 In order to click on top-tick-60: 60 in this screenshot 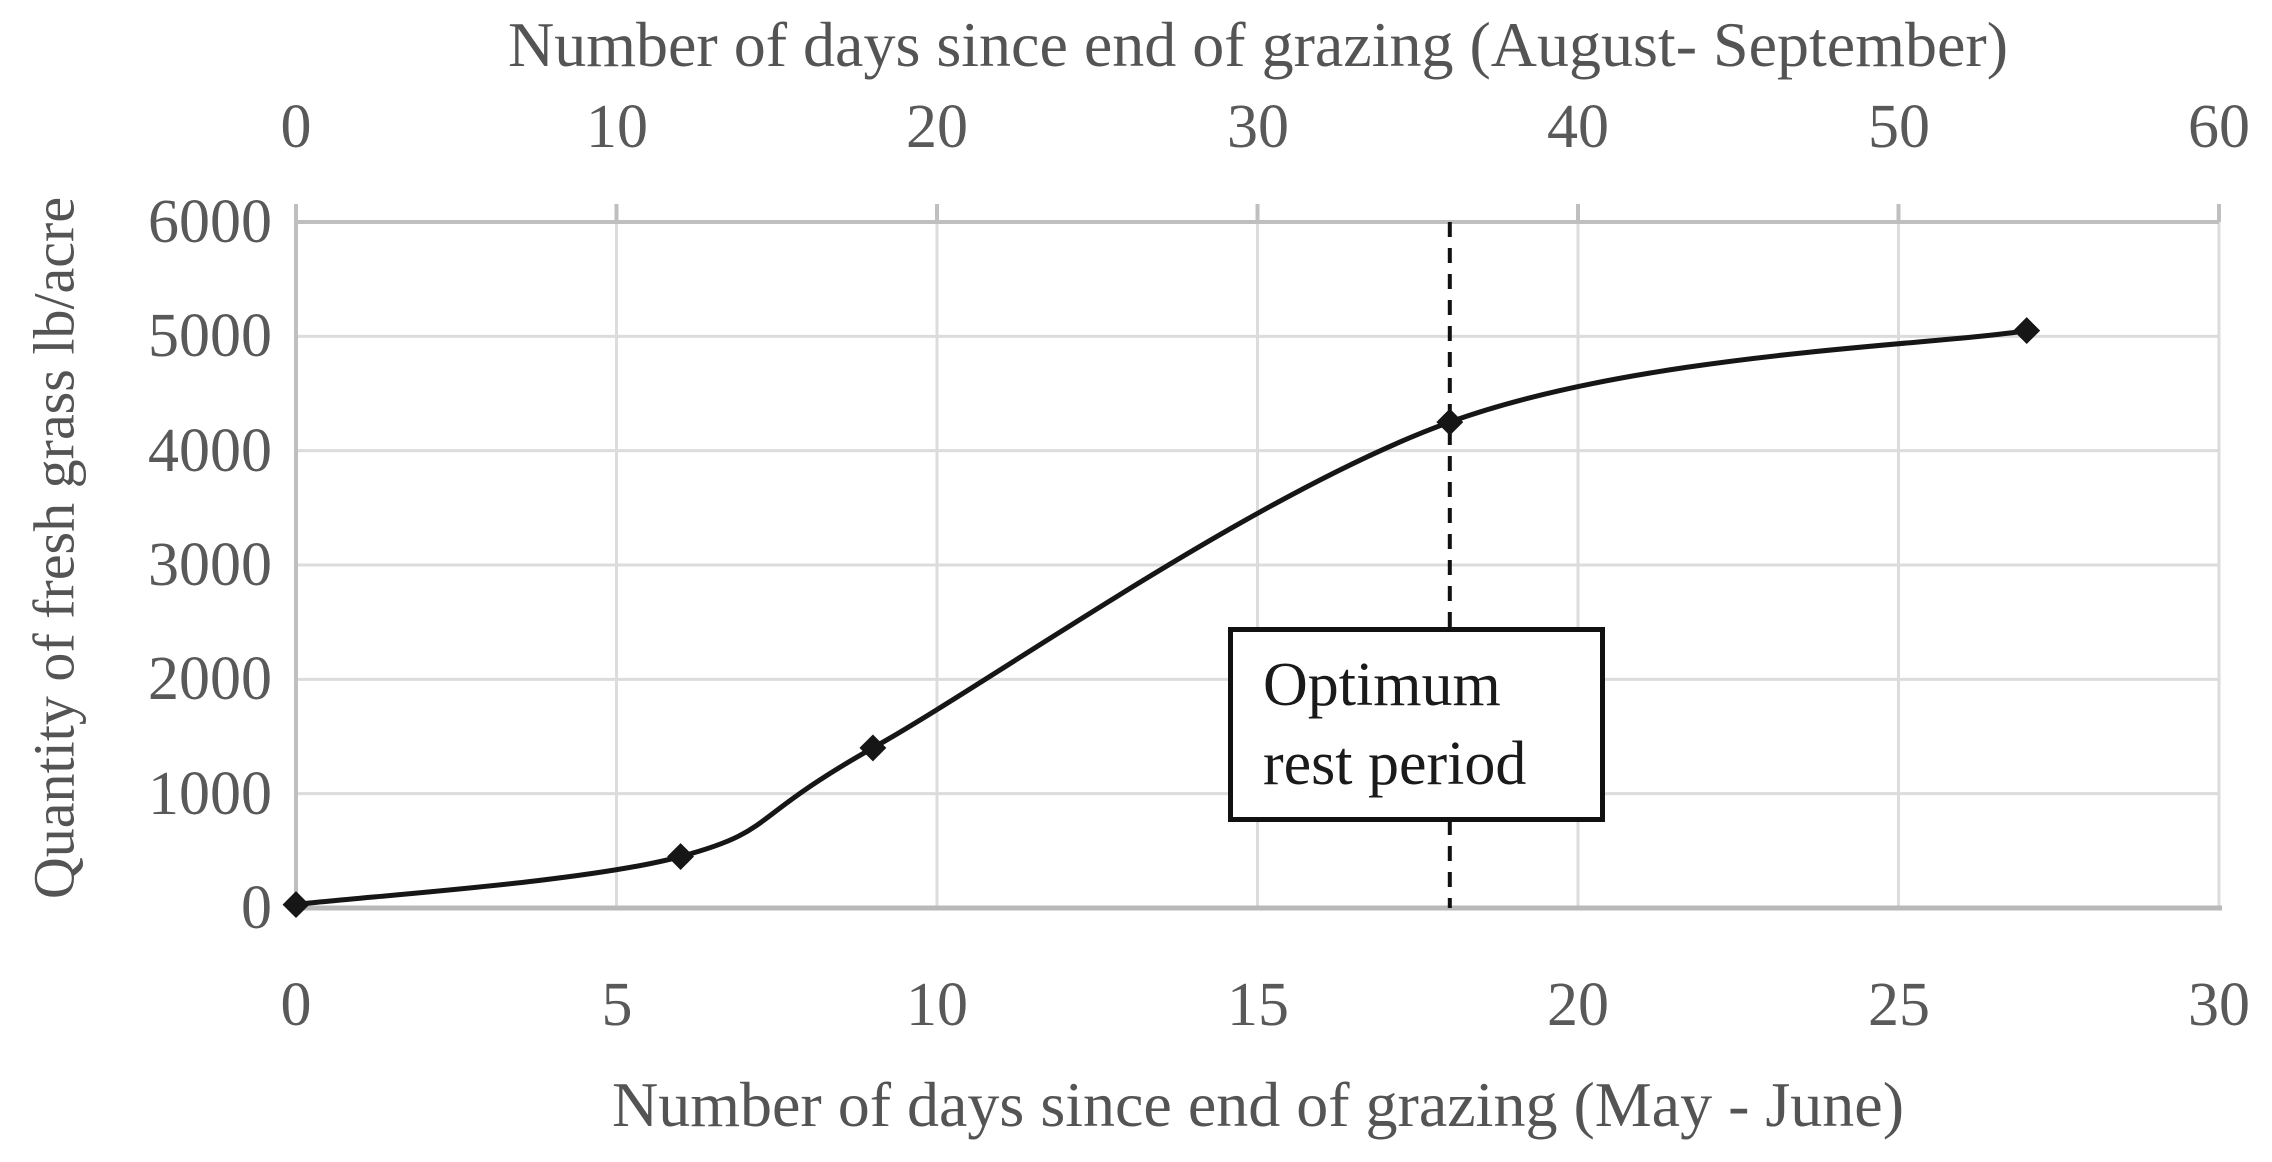, I will do `click(2219, 127)`.